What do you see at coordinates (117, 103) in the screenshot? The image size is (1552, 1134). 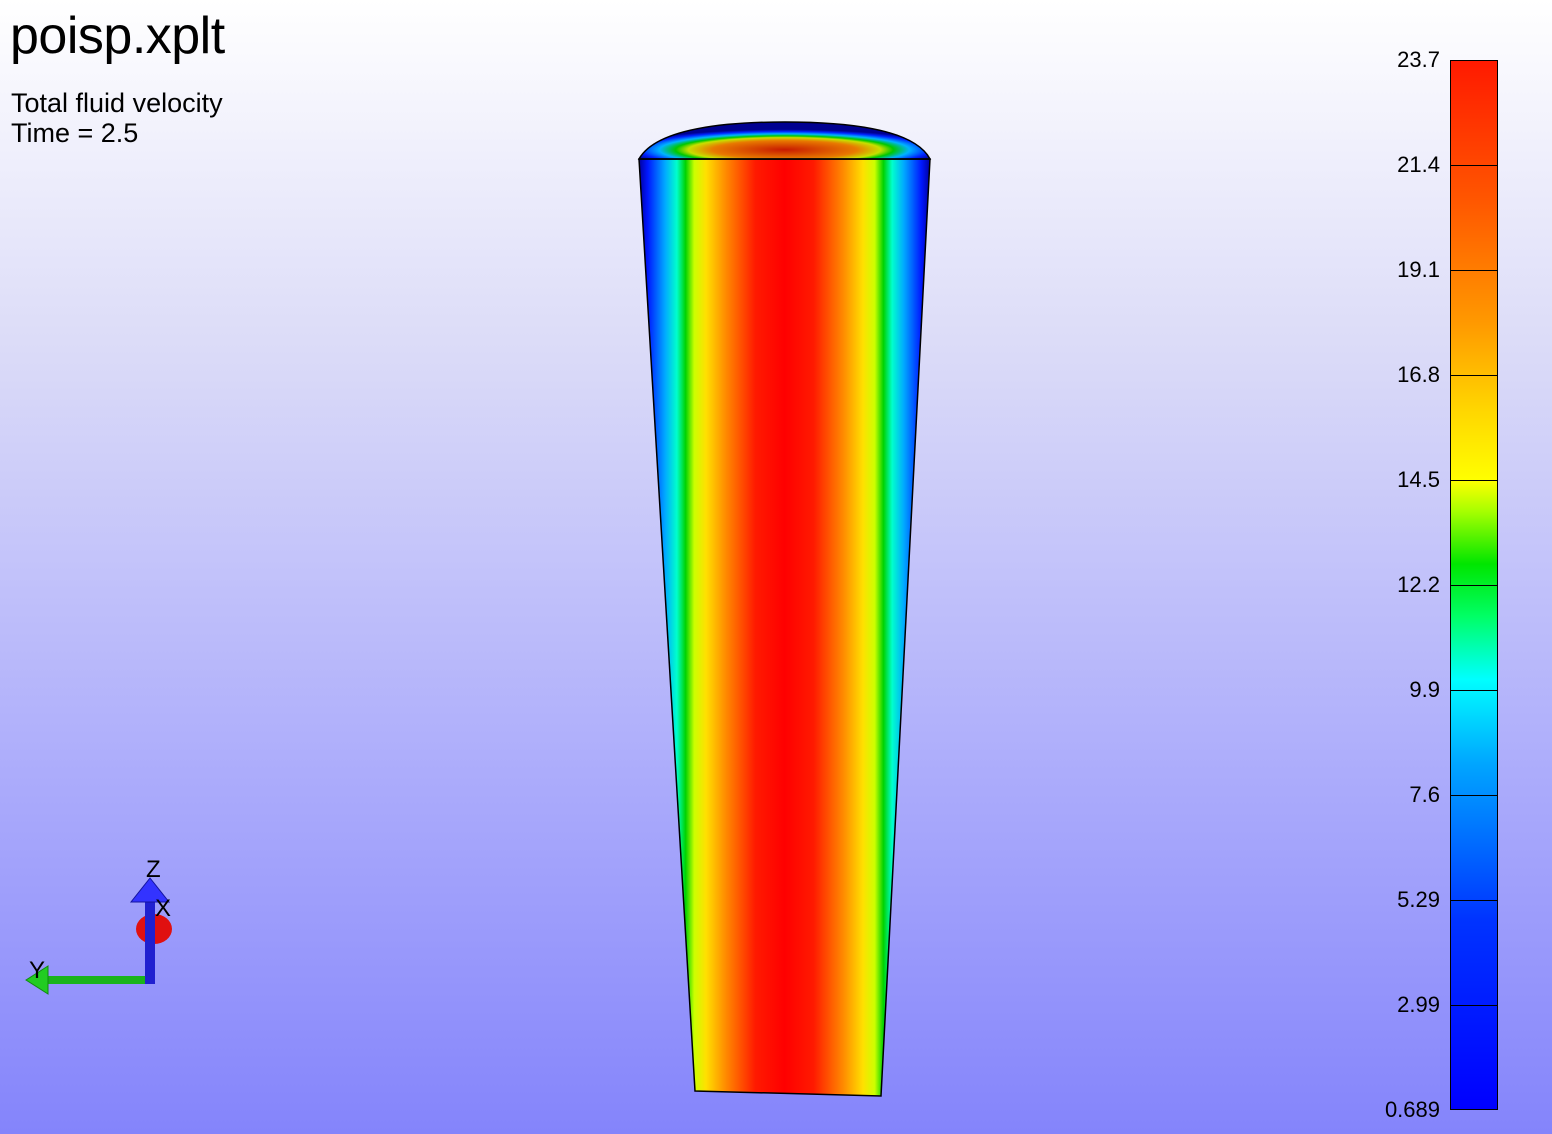 I see `variable-label: Total fluid velocity` at bounding box center [117, 103].